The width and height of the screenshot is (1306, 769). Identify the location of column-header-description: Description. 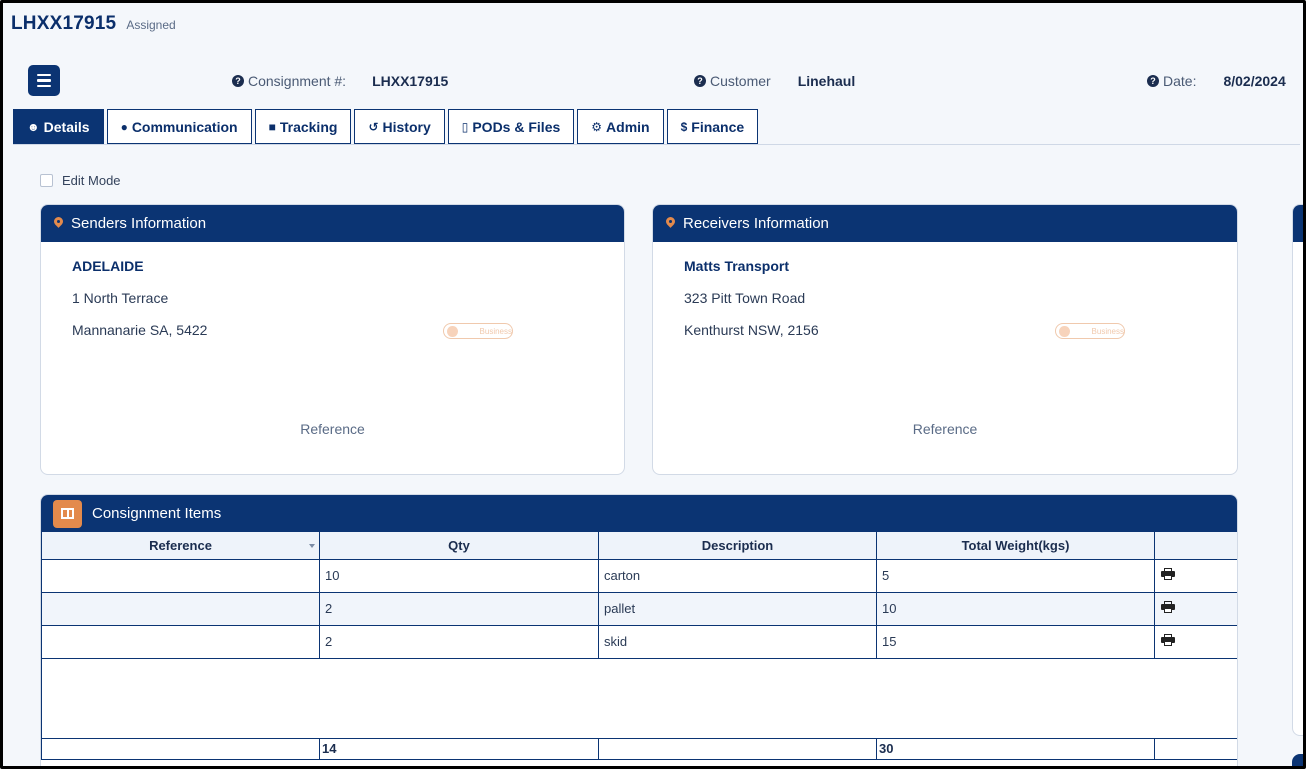
(737, 546).